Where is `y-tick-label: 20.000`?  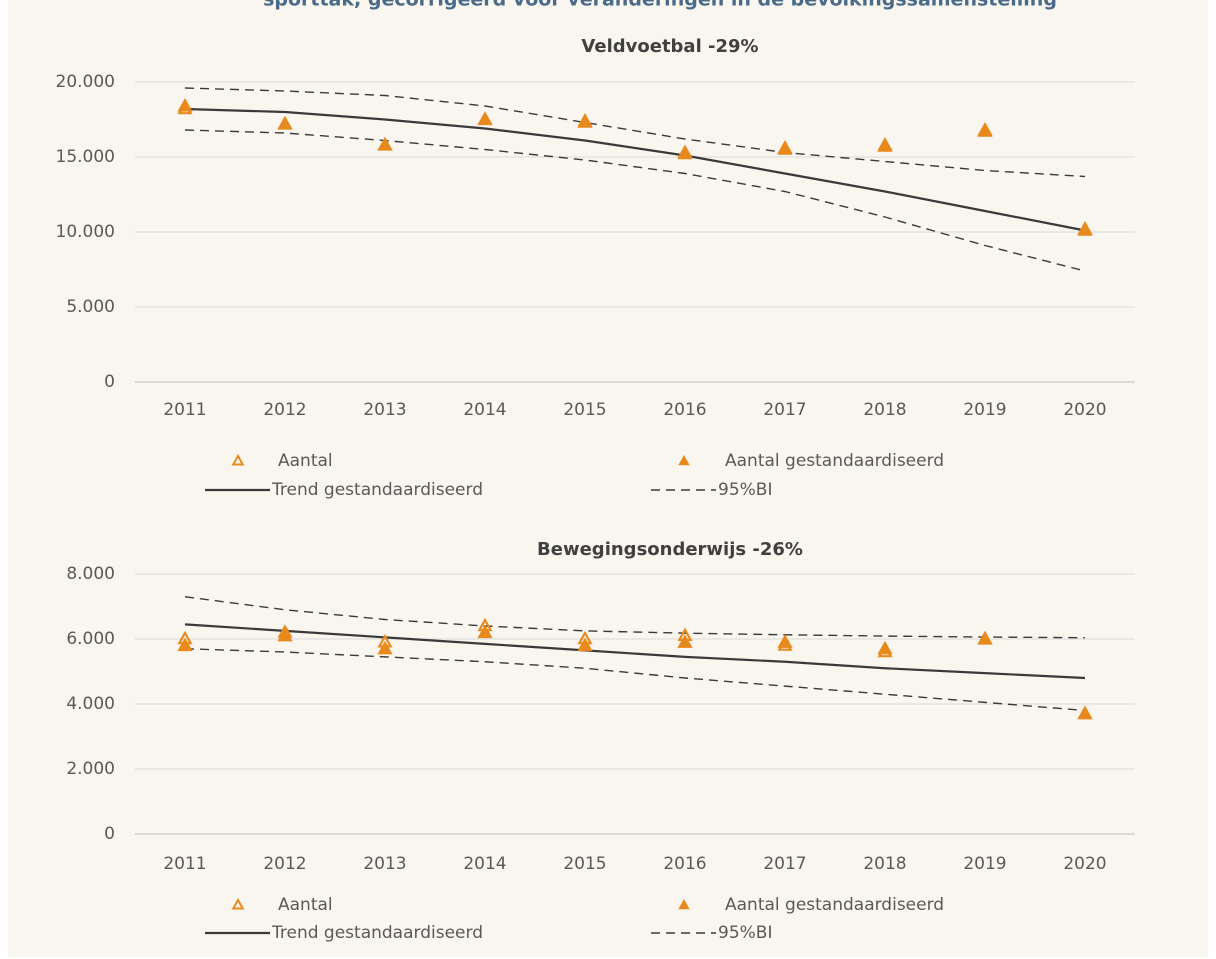 y-tick-label: 20.000 is located at coordinates (85, 82).